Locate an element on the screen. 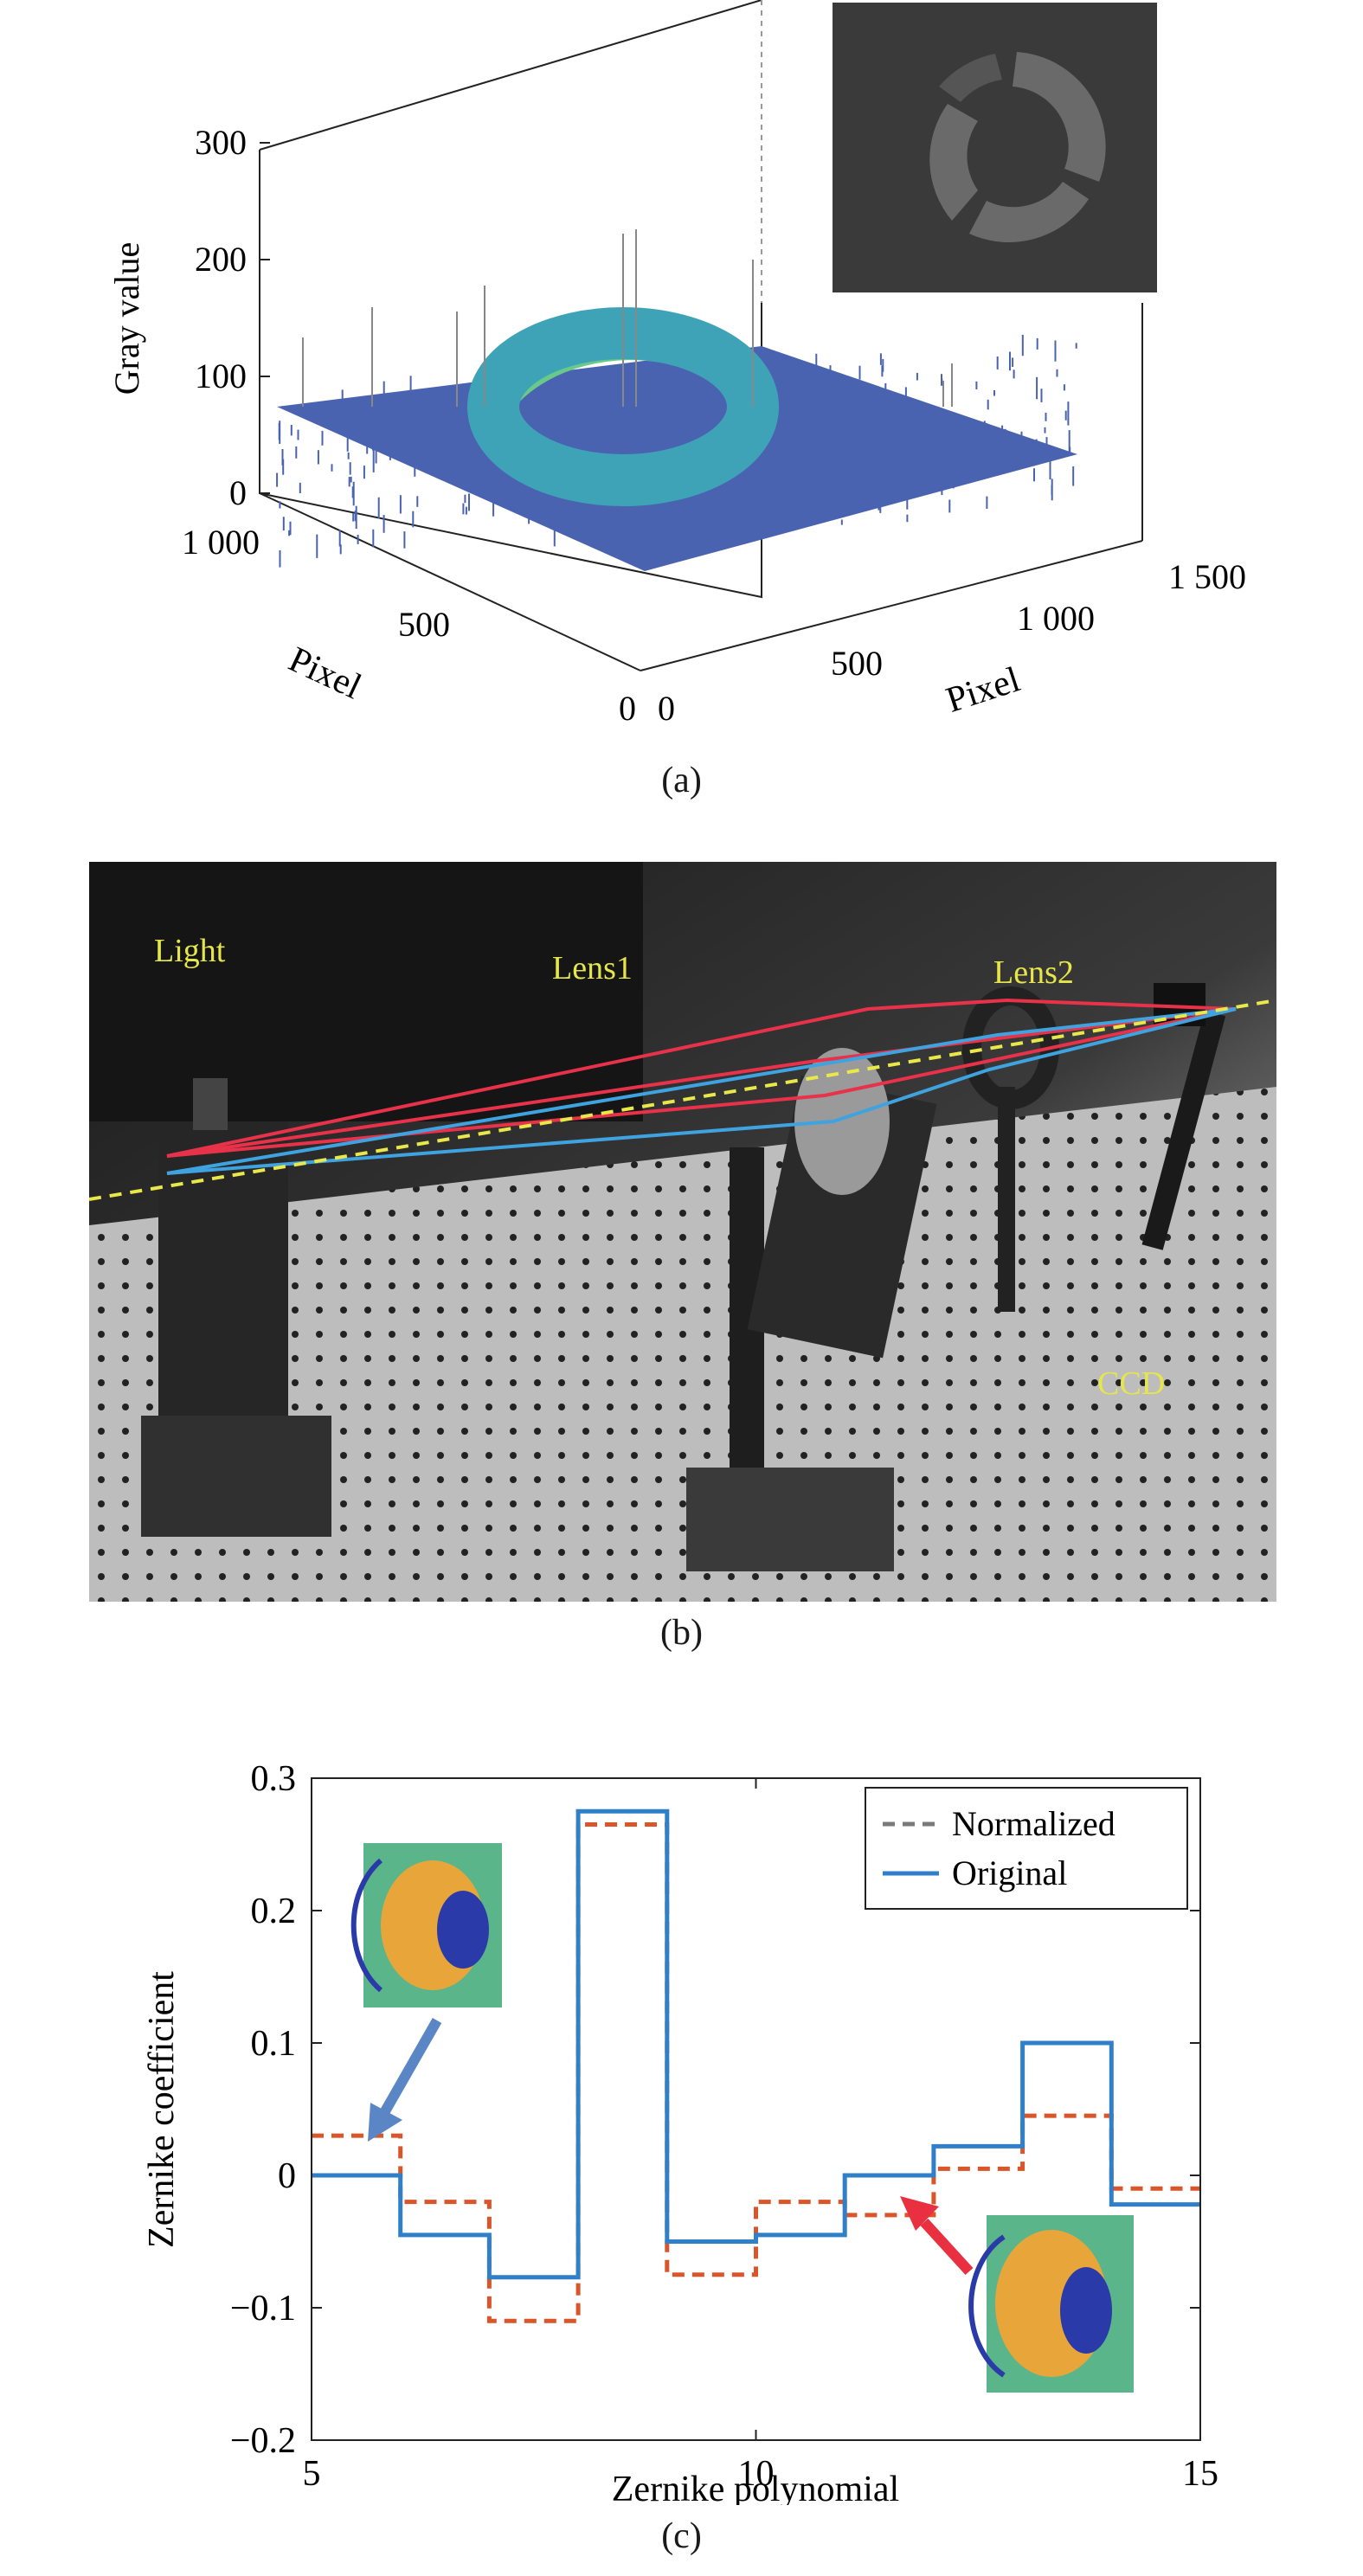 This screenshot has height=2576, width=1363. light-rays is located at coordinates (682, 1100).